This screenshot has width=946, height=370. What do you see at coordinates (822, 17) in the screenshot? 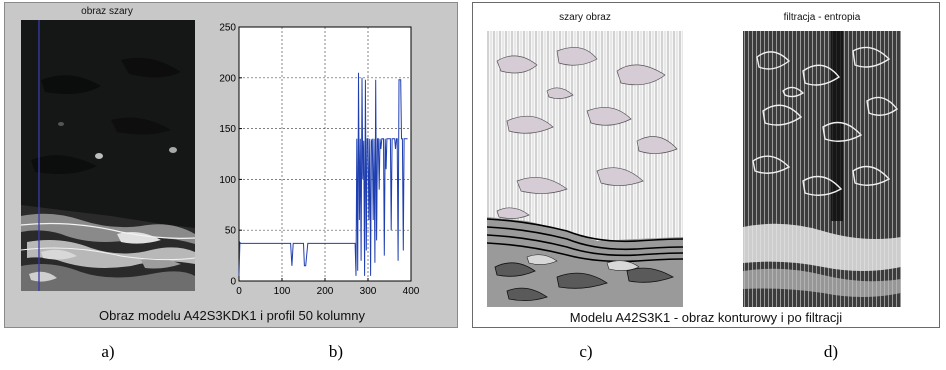
I see `image-title-entropy: filtracja - entropia` at bounding box center [822, 17].